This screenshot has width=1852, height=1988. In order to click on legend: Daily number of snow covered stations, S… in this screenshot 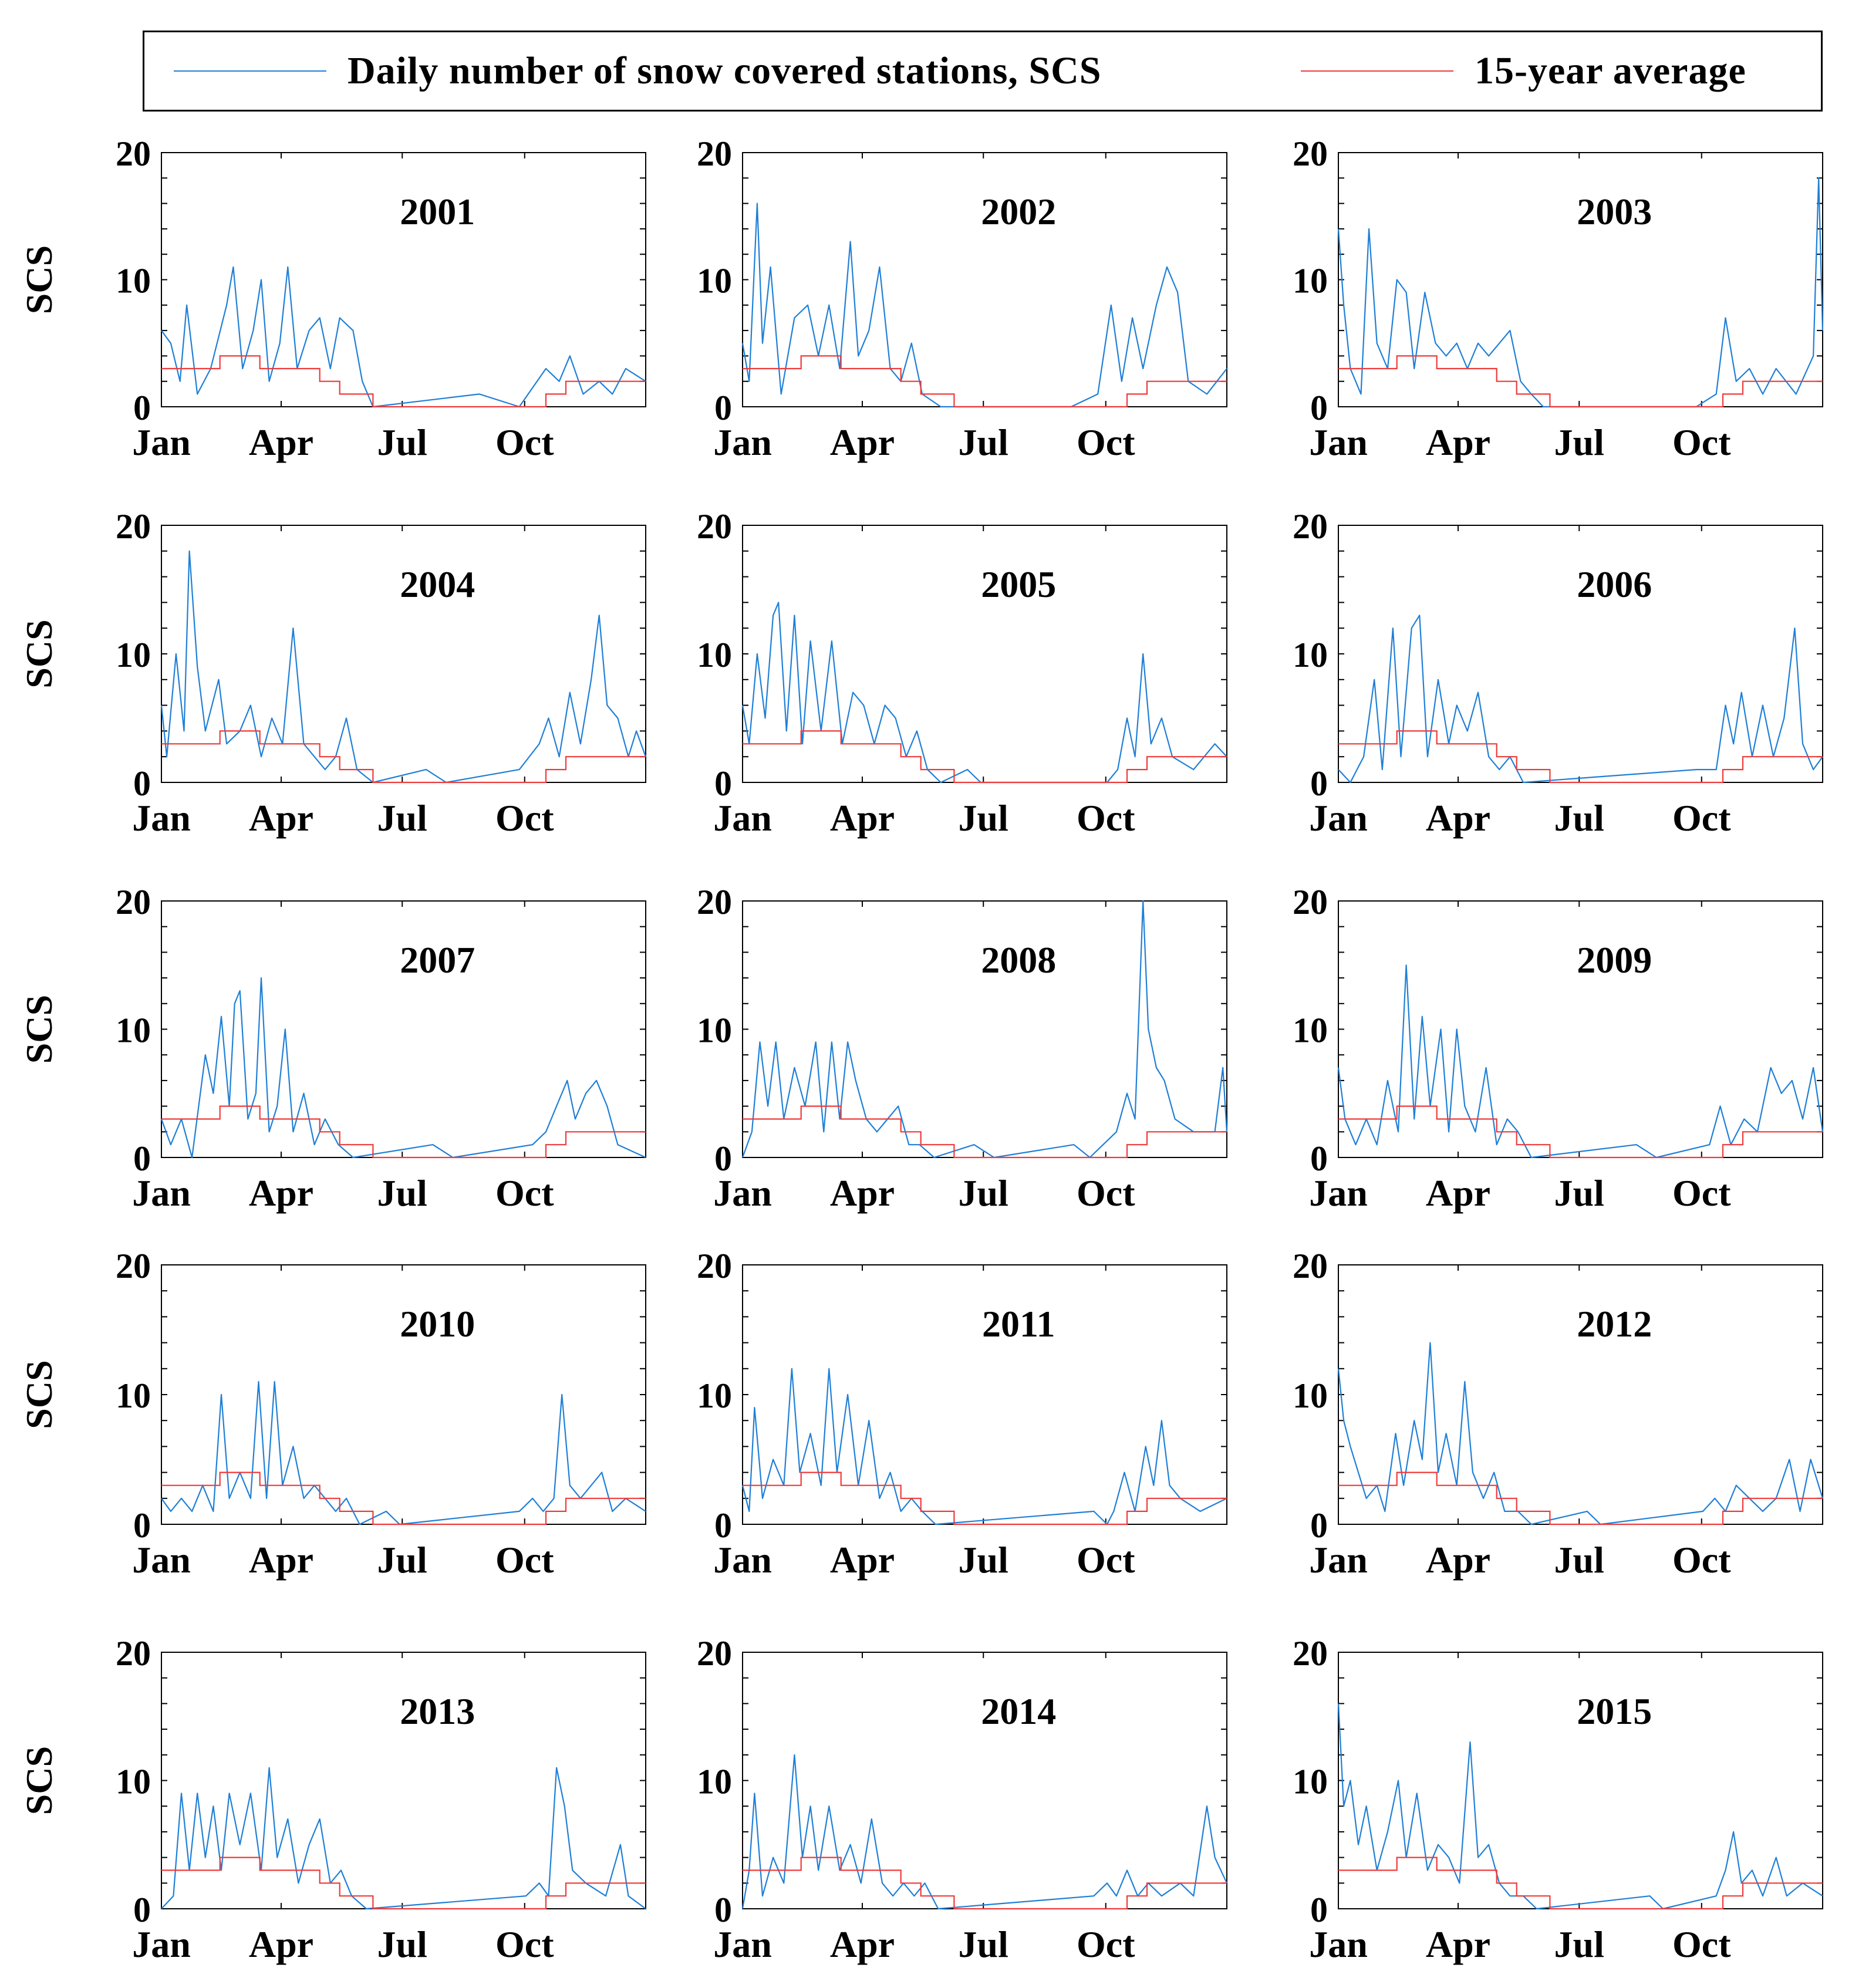, I will do `click(983, 71)`.